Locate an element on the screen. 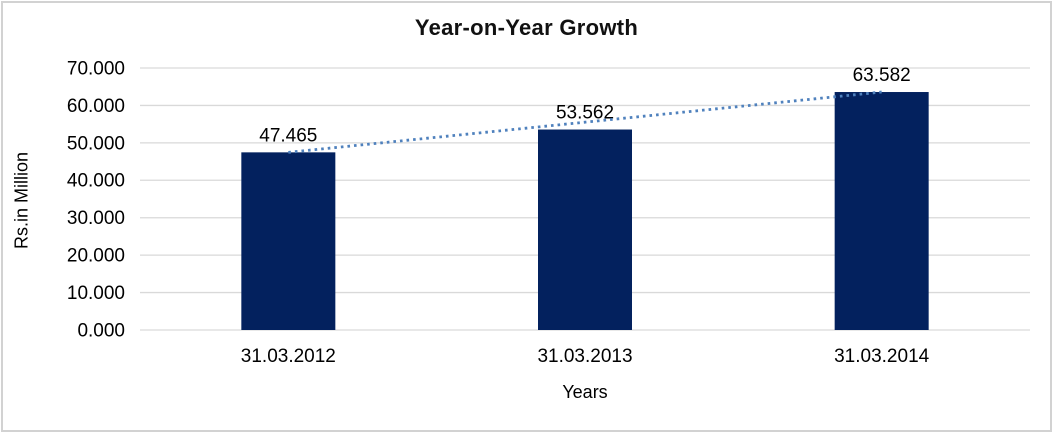  chart-title: Year-on-Year Growth is located at coordinates (526, 27).